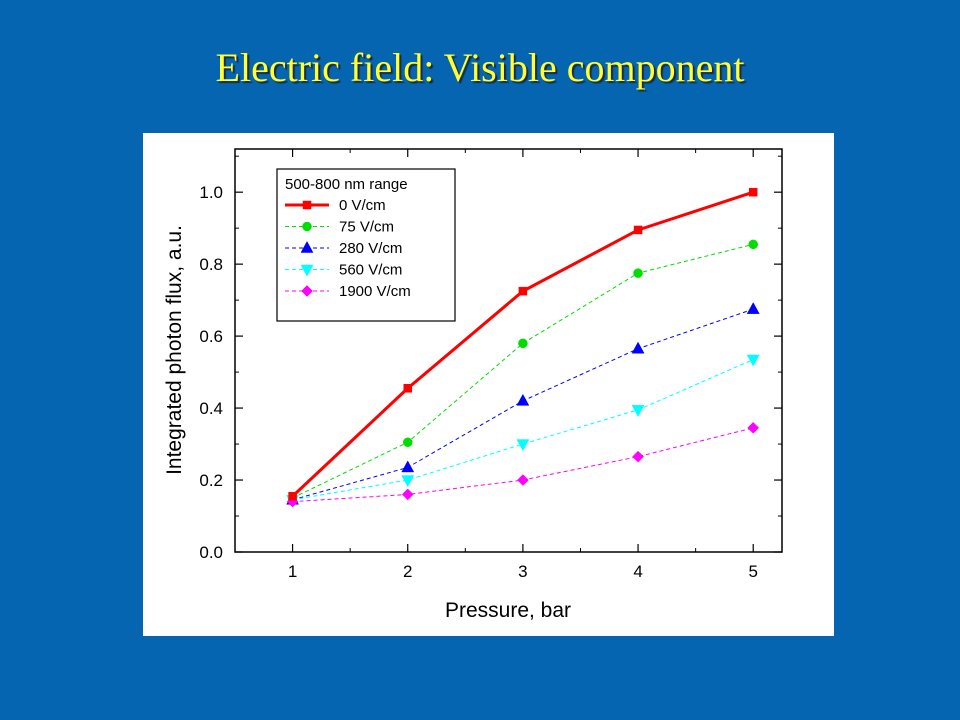 This screenshot has width=960, height=720. What do you see at coordinates (370, 270) in the screenshot?
I see `legend-label: 560 V/cm` at bounding box center [370, 270].